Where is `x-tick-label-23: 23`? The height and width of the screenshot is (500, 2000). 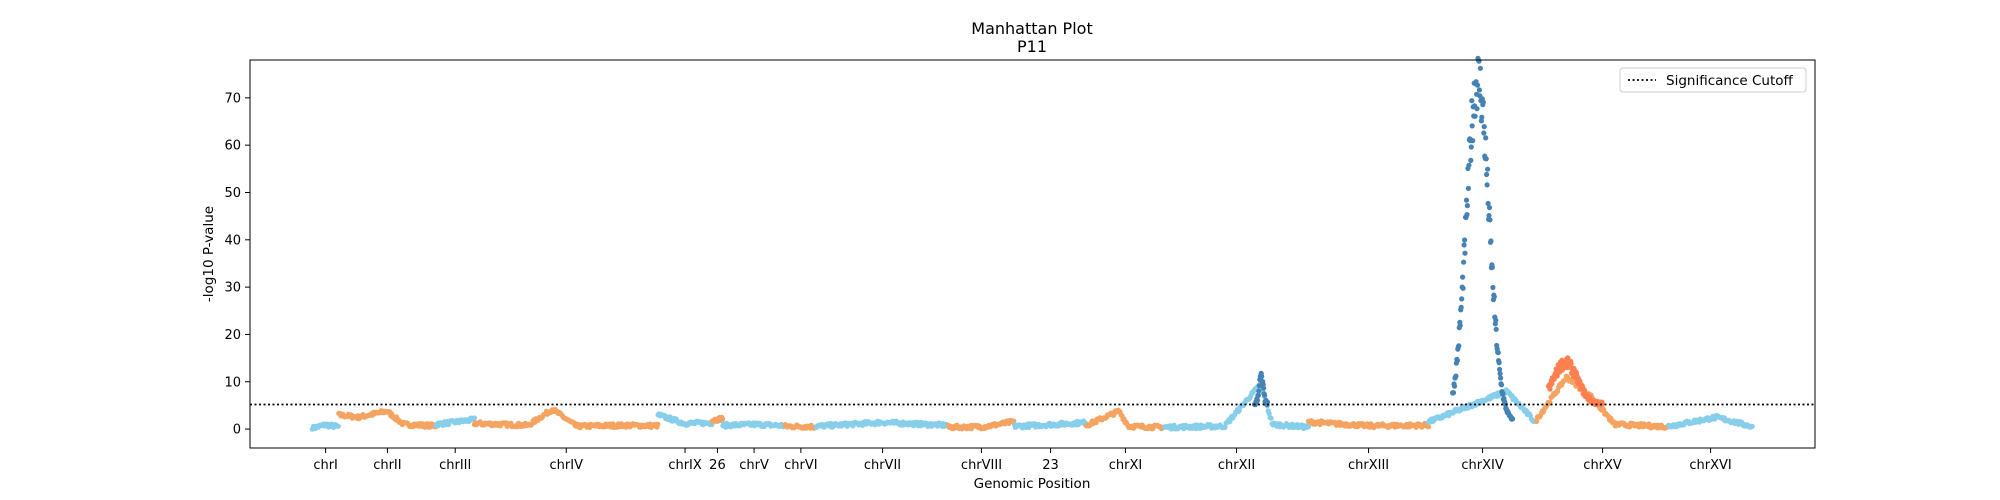 x-tick-label-23: 23 is located at coordinates (1050, 465).